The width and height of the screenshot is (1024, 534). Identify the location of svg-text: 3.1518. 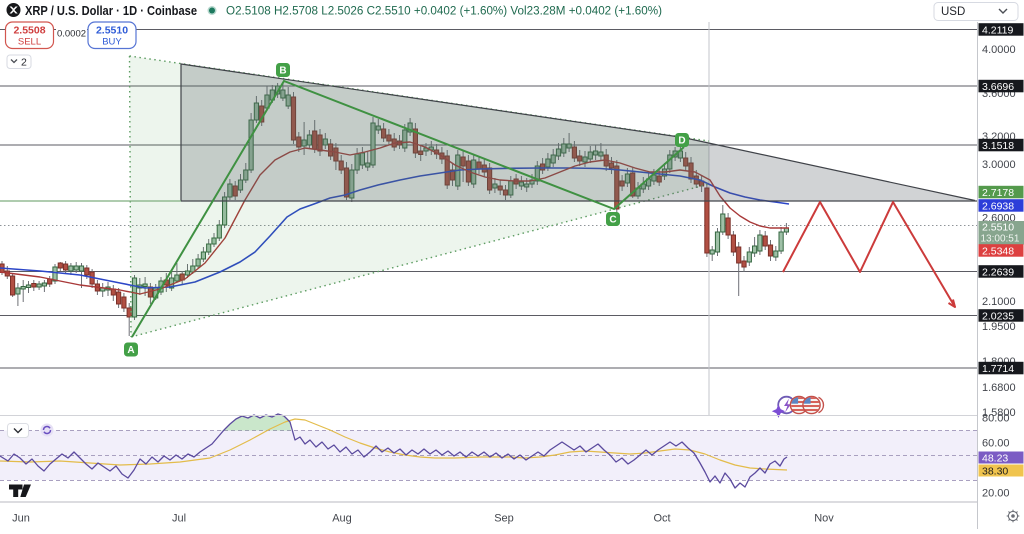
(998, 146).